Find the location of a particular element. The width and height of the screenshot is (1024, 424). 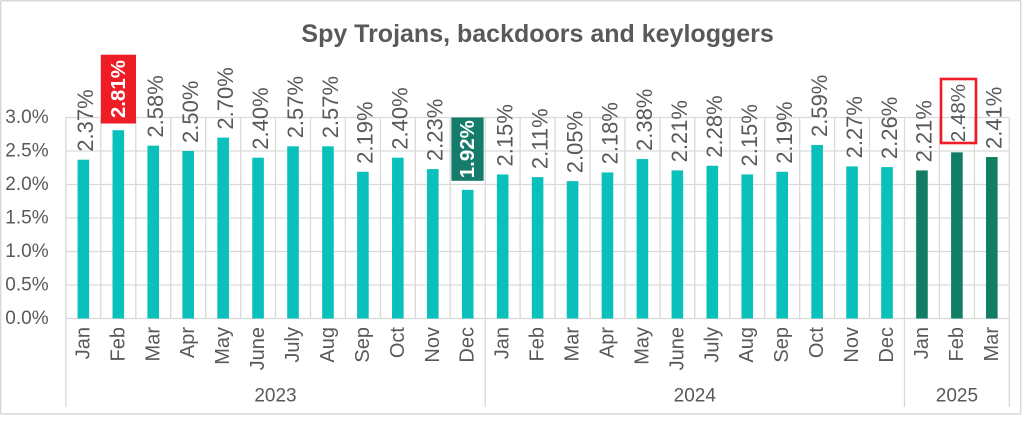

svg-text: 2.5% is located at coordinates (26, 151).